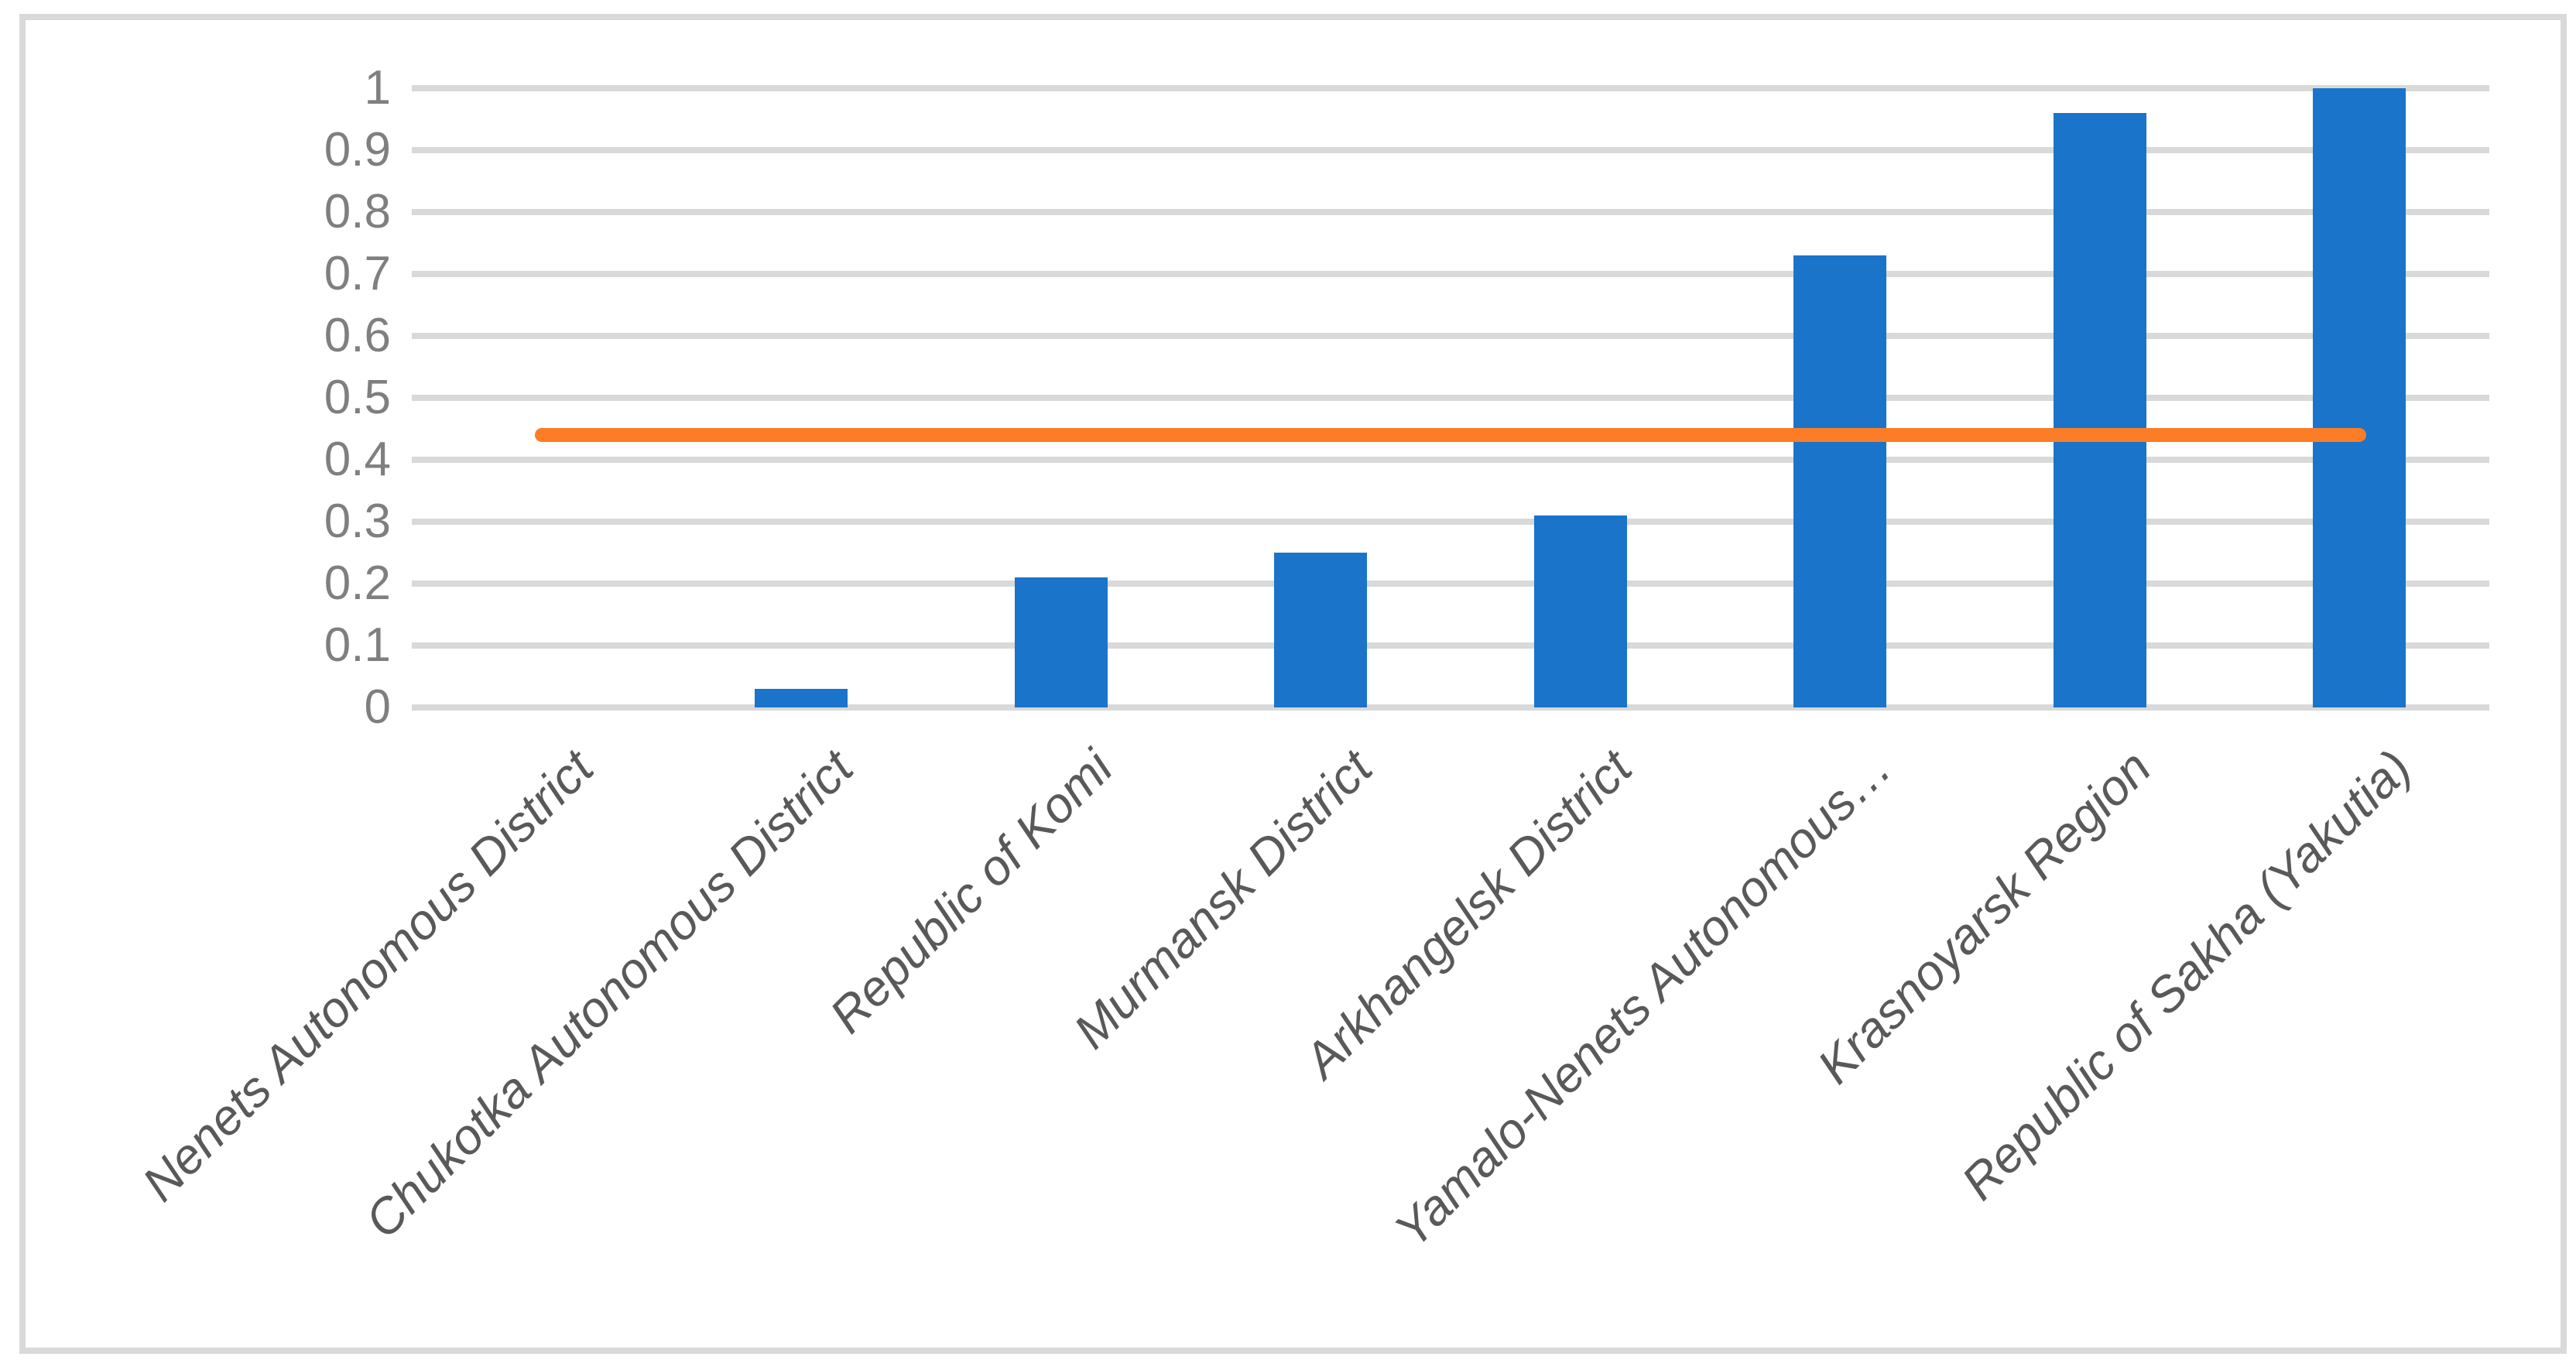 This screenshot has width=2576, height=1370. I want to click on reference-line, so click(1450, 435).